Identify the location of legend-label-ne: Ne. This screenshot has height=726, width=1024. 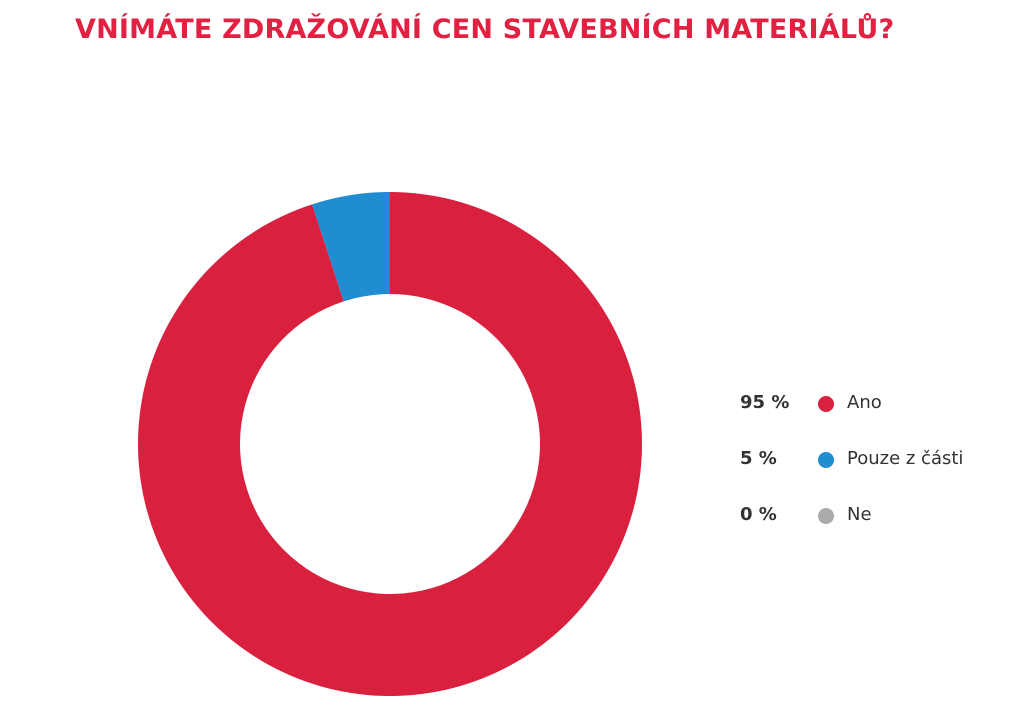
(859, 514).